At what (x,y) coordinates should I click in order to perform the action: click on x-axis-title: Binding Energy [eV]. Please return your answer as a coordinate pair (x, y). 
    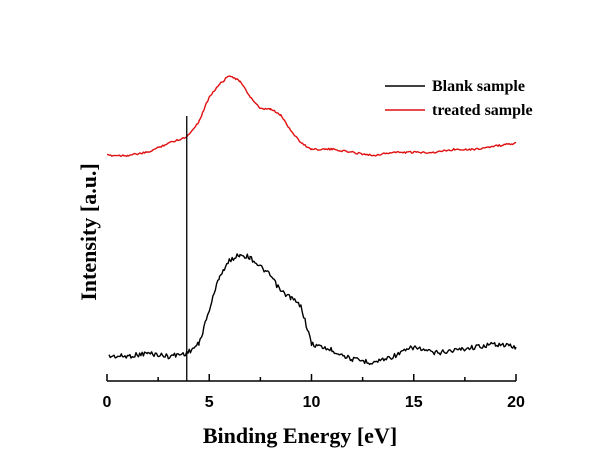
    Looking at the image, I should click on (300, 435).